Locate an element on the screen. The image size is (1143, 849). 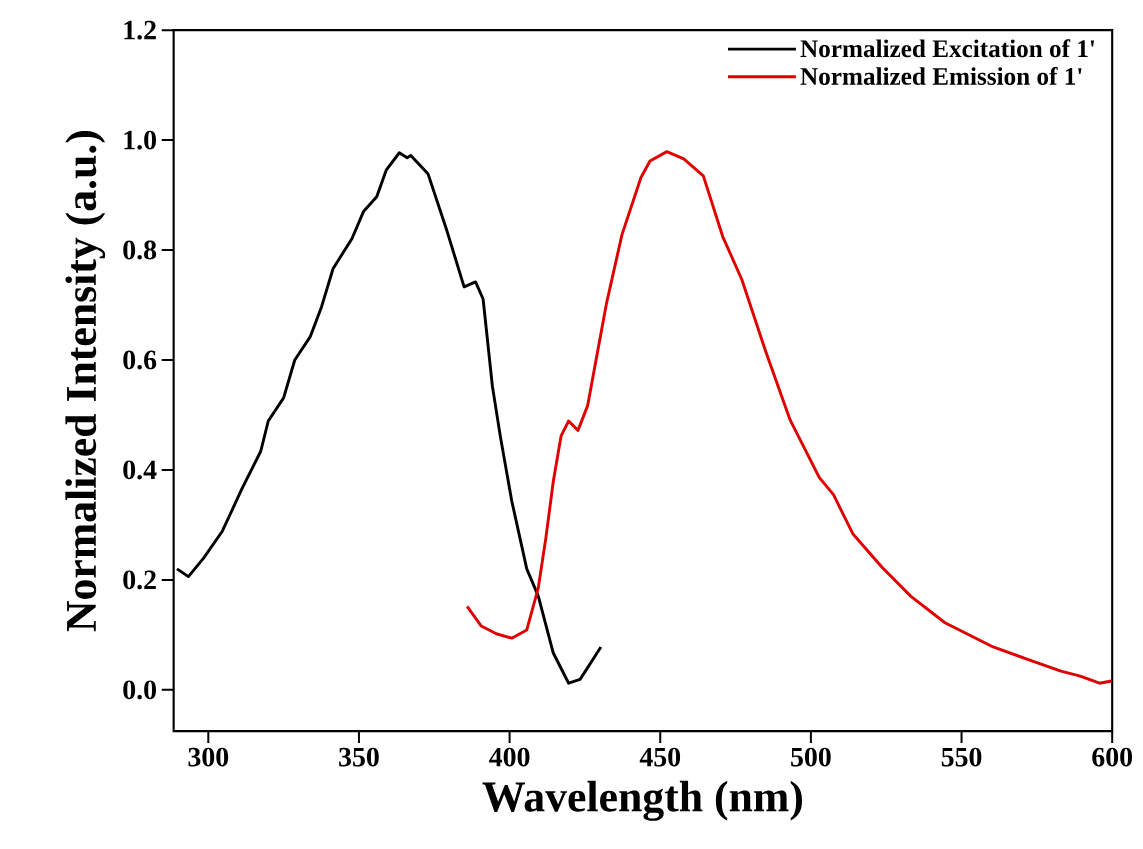
y-tick-label: 0.4 is located at coordinates (140, 470).